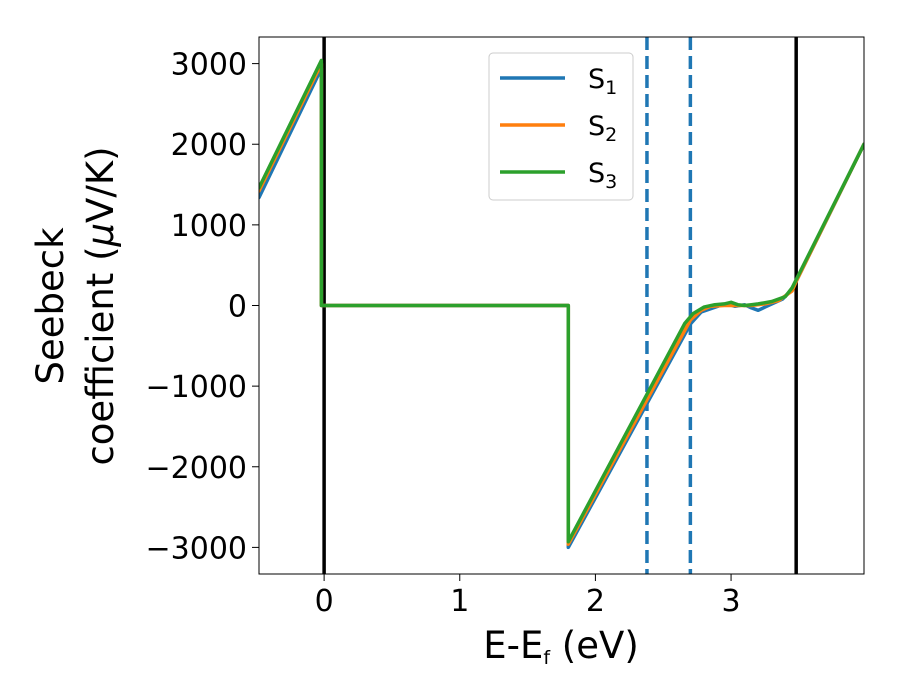 The image size is (900, 700). I want to click on y-tick-label: 1000, so click(209, 226).